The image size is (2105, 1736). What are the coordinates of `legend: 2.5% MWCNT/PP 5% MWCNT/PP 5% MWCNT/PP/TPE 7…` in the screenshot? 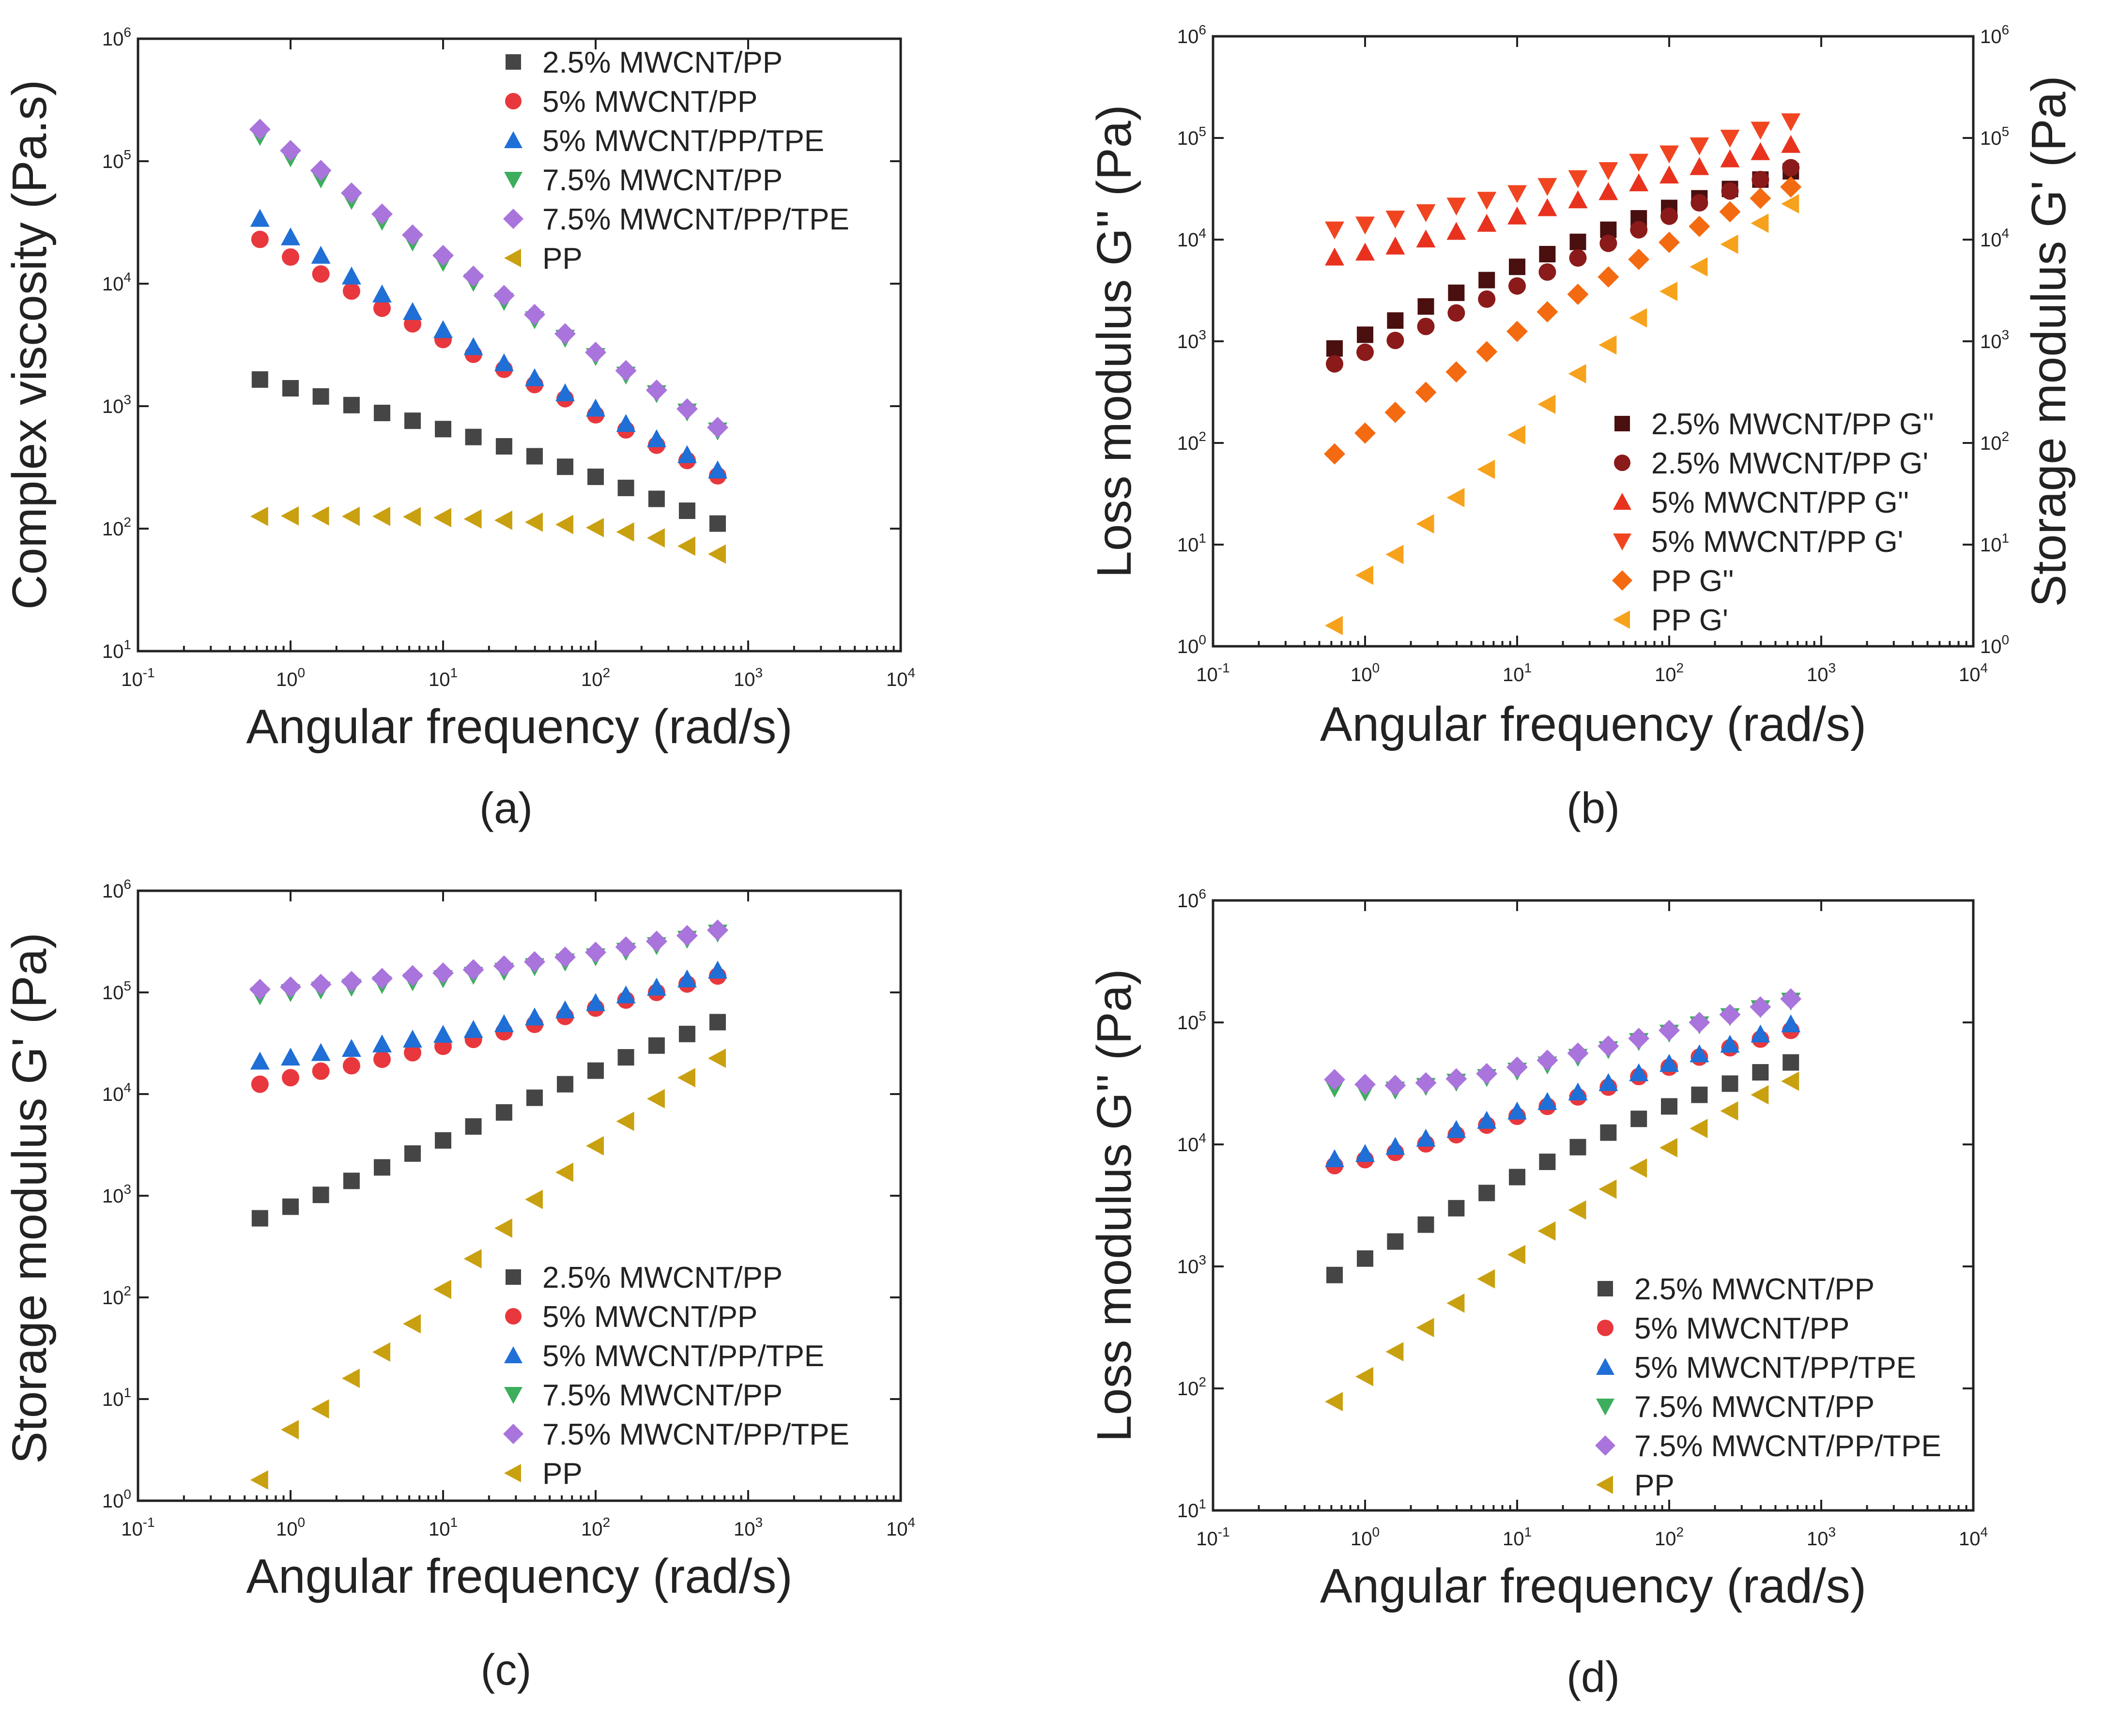 It's located at (676, 160).